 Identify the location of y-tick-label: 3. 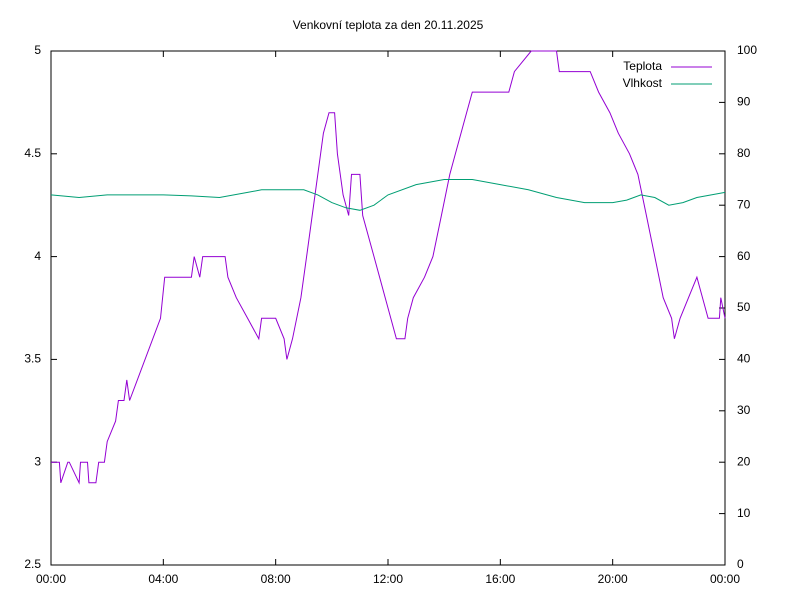
(37, 461).